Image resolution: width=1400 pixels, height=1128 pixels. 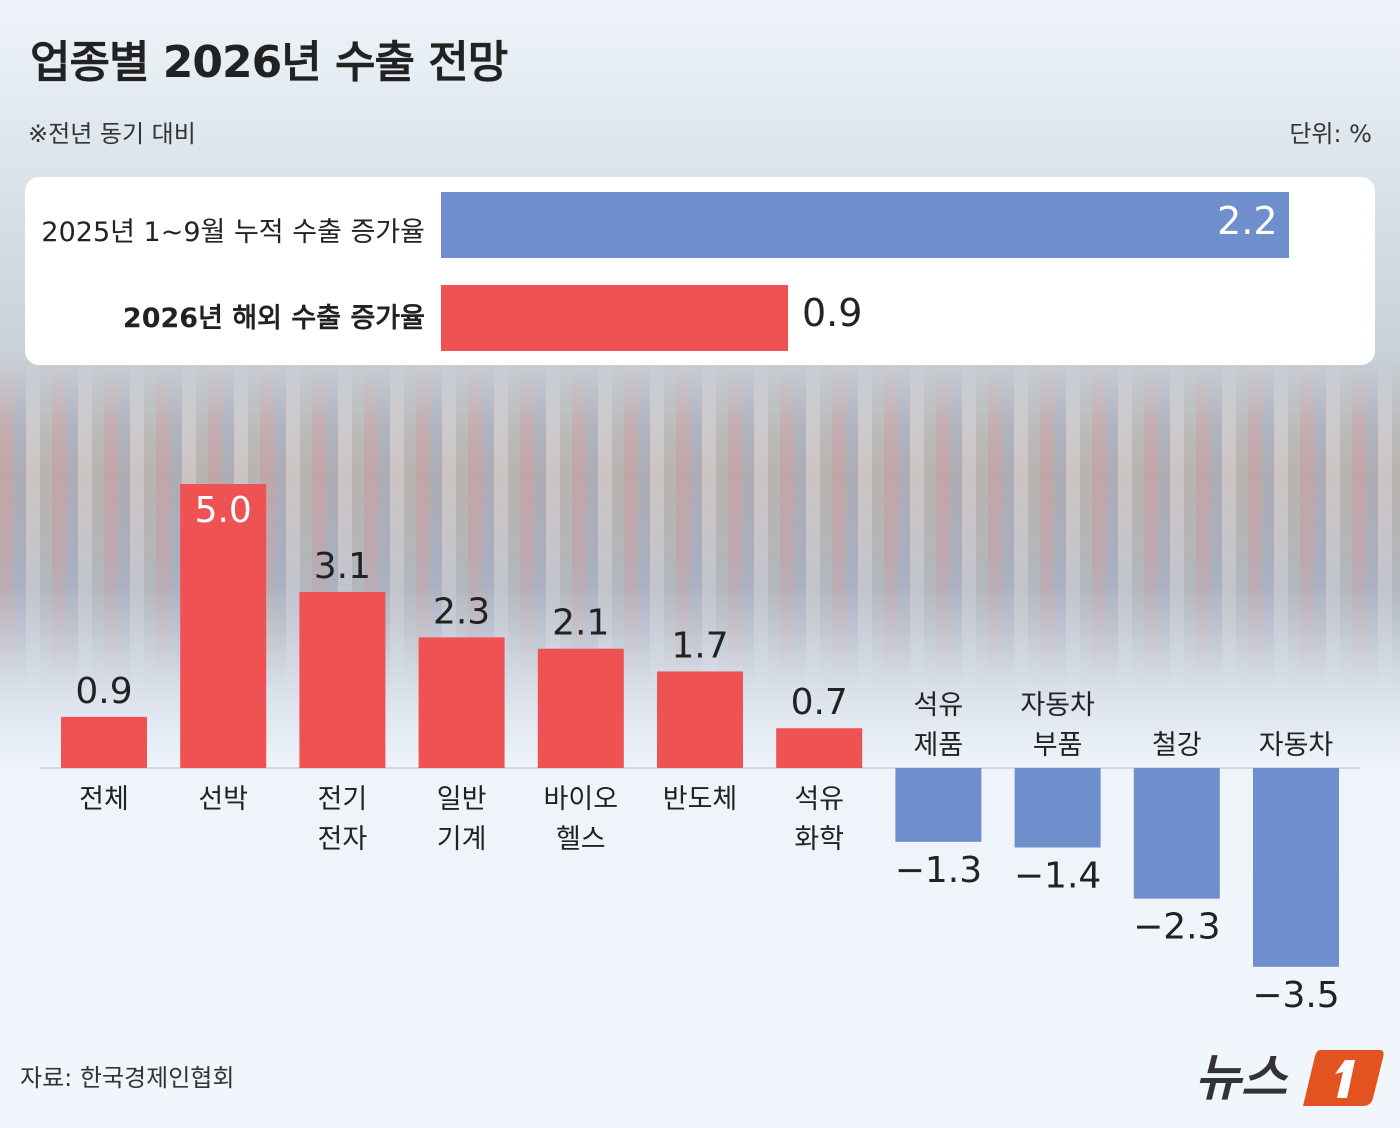 What do you see at coordinates (269, 62) in the screenshot?
I see `chart-title: 업종별 2026년 수출 전망` at bounding box center [269, 62].